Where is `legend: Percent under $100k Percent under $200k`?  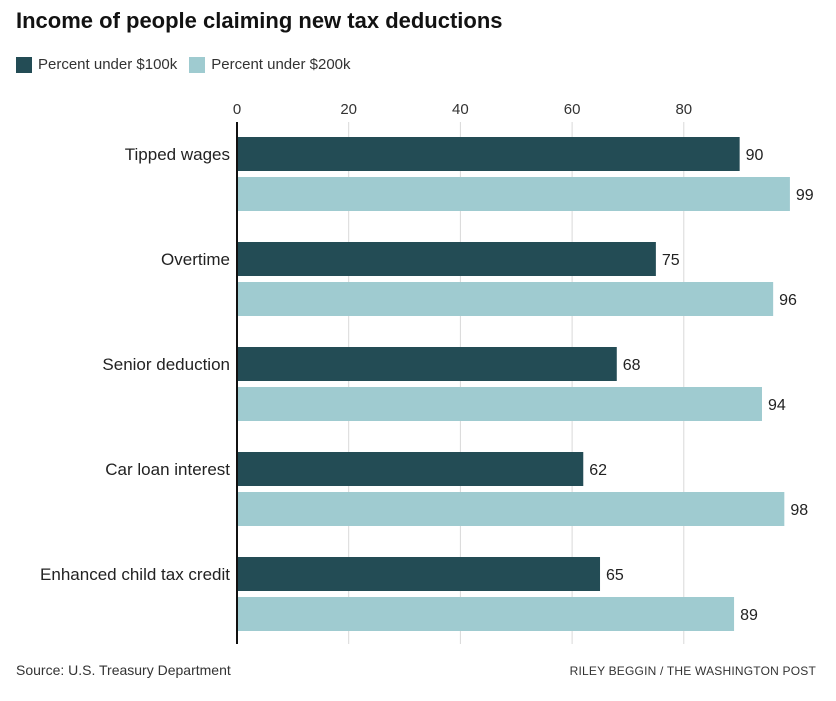
legend: Percent under $100k Percent under $200k is located at coordinates (189, 64).